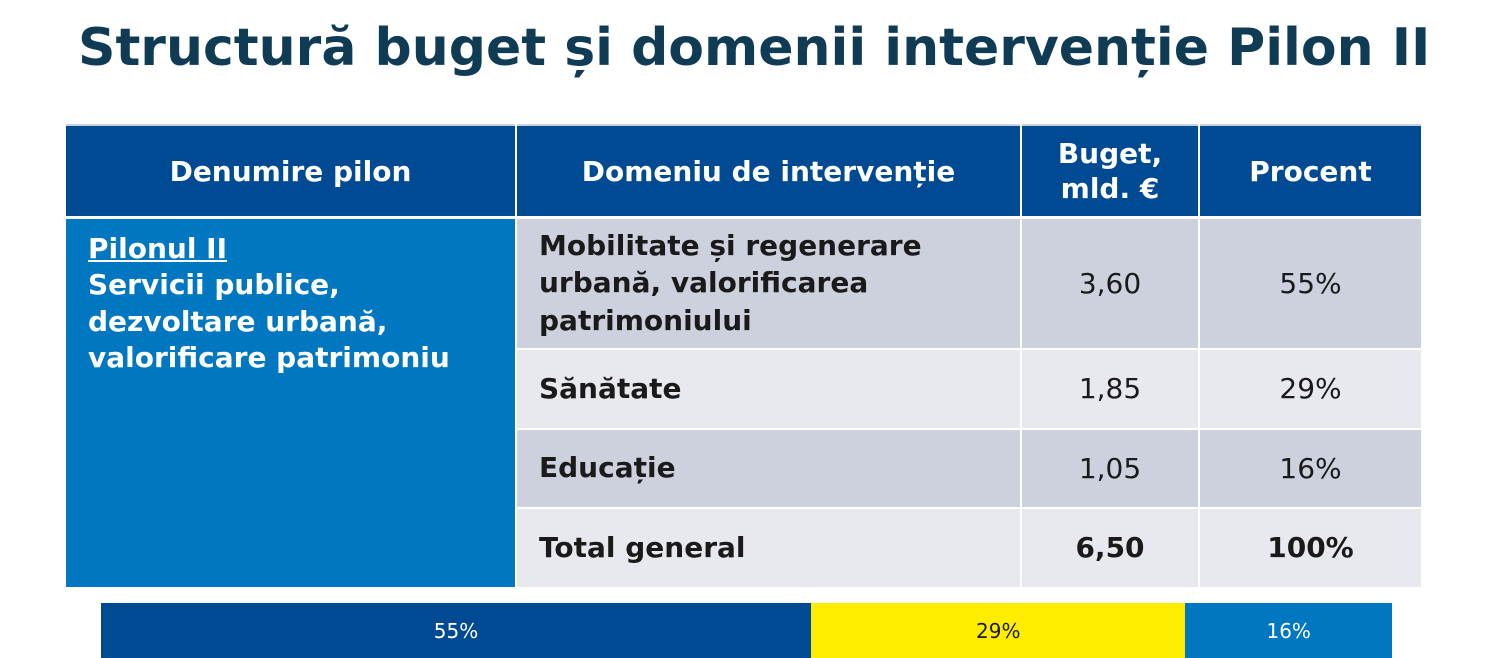  I want to click on total-percent-cell: 100%, so click(1309, 547).